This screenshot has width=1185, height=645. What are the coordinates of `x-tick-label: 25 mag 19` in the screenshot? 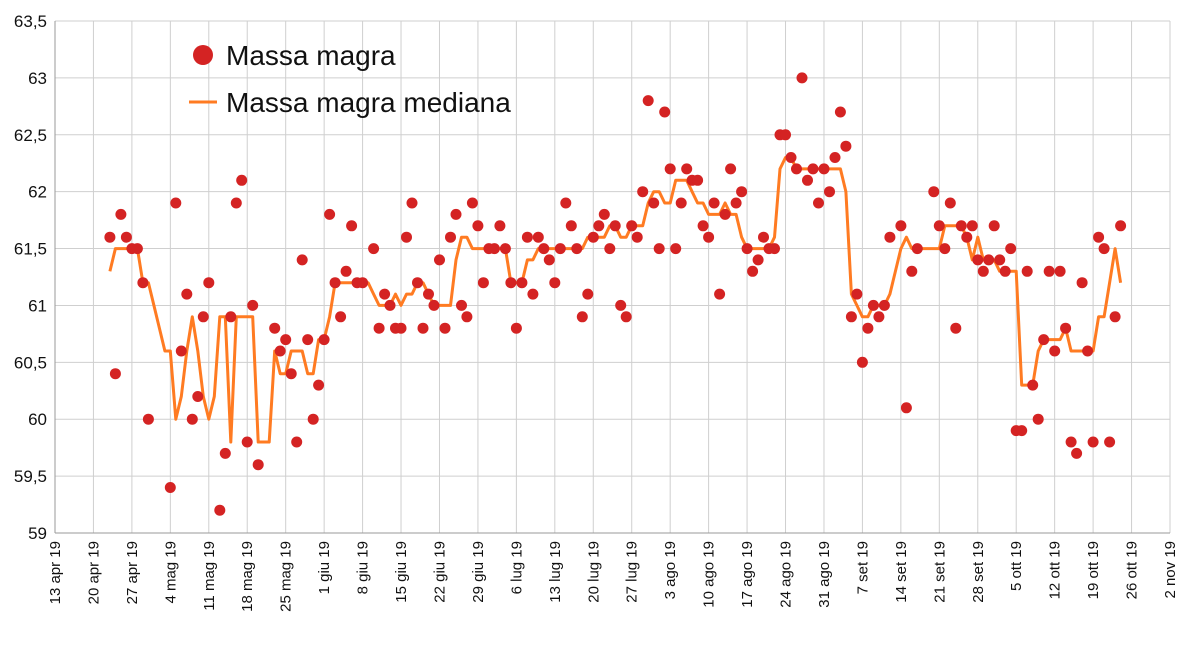 It's located at (286, 576).